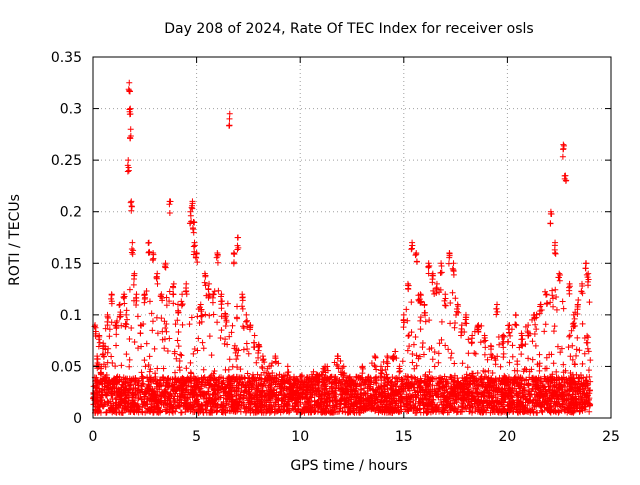  What do you see at coordinates (66, 264) in the screenshot?
I see `y-tick-label: 0.15` at bounding box center [66, 264].